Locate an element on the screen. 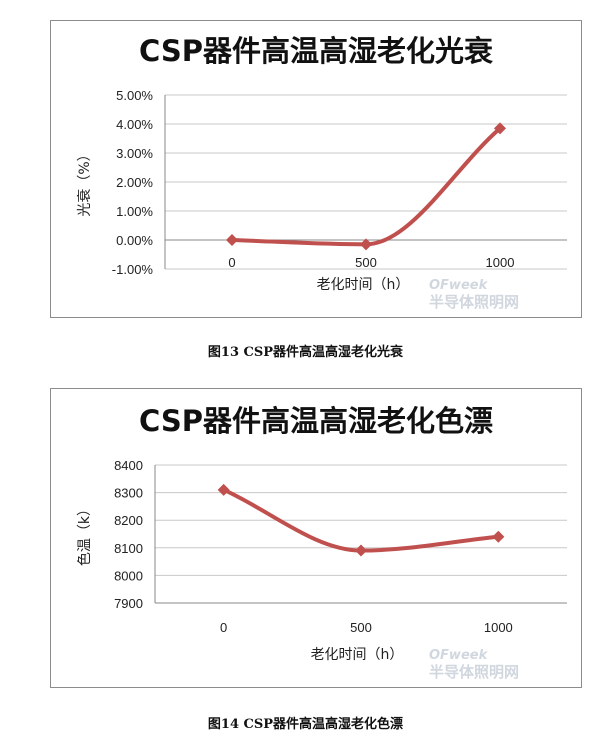 The image size is (611, 746). y-tick-label: 7900 is located at coordinates (128, 603).